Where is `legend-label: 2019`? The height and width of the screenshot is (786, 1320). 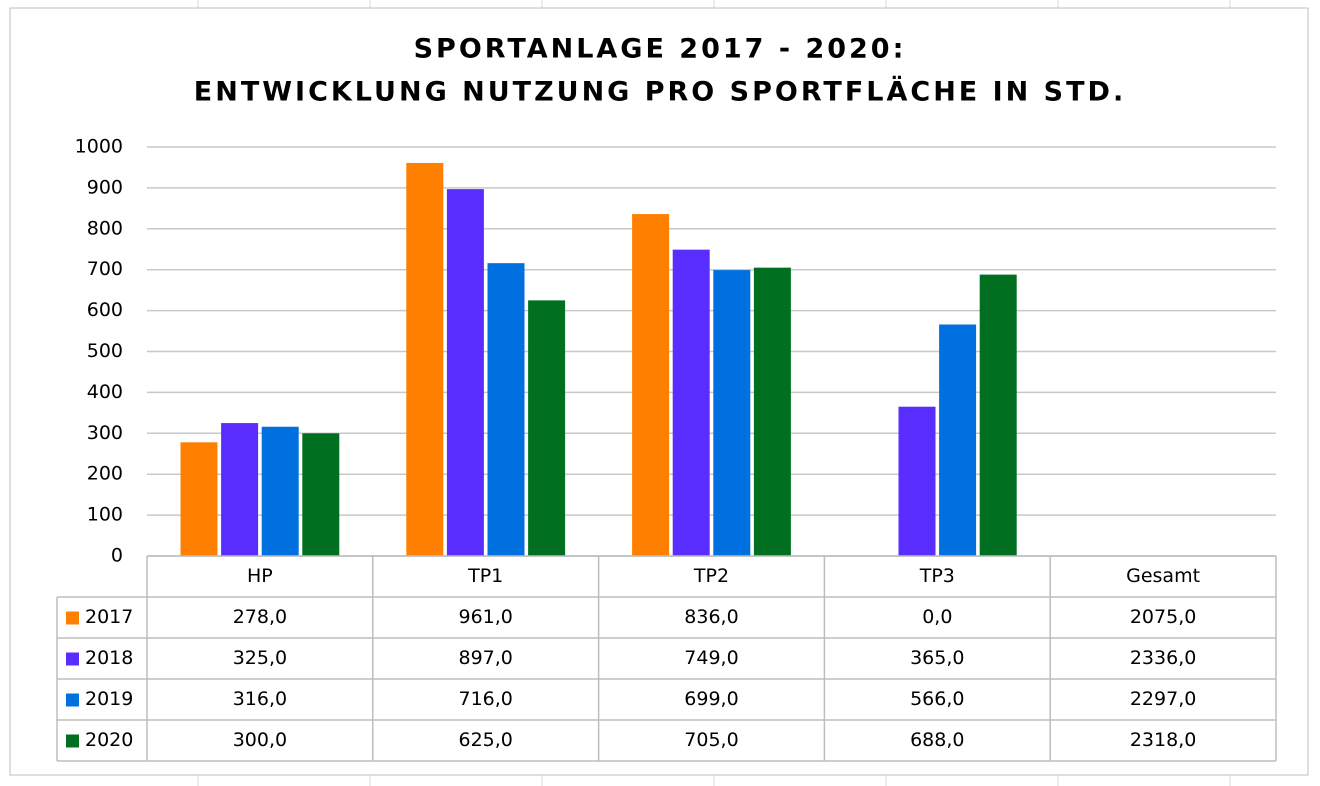 legend-label: 2019 is located at coordinates (109, 699).